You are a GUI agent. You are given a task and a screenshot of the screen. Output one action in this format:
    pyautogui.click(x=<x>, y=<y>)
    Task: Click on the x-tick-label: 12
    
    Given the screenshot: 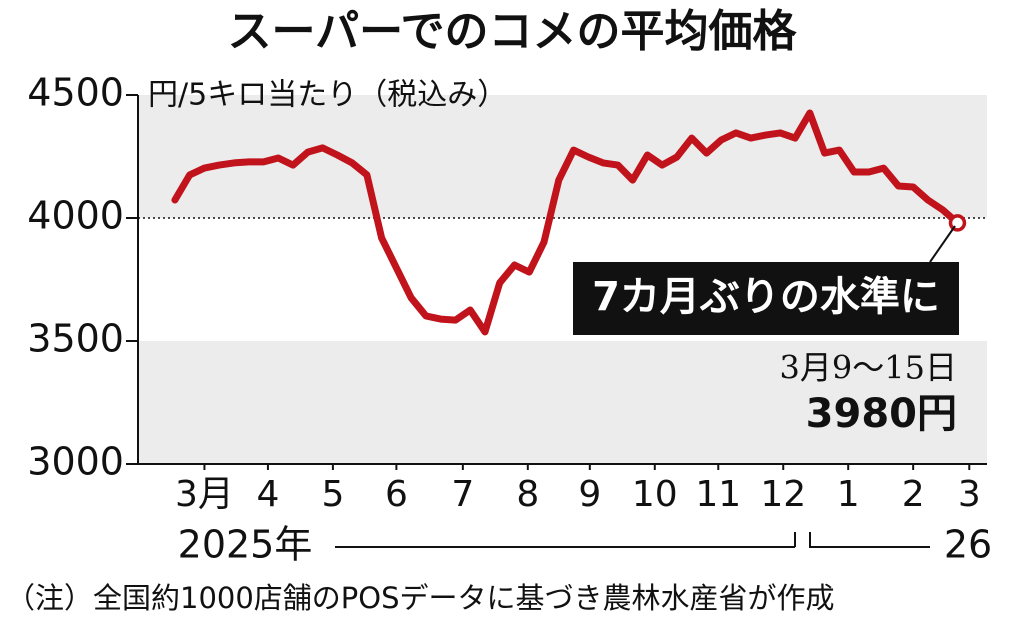 What is the action you would take?
    pyautogui.click(x=783, y=494)
    